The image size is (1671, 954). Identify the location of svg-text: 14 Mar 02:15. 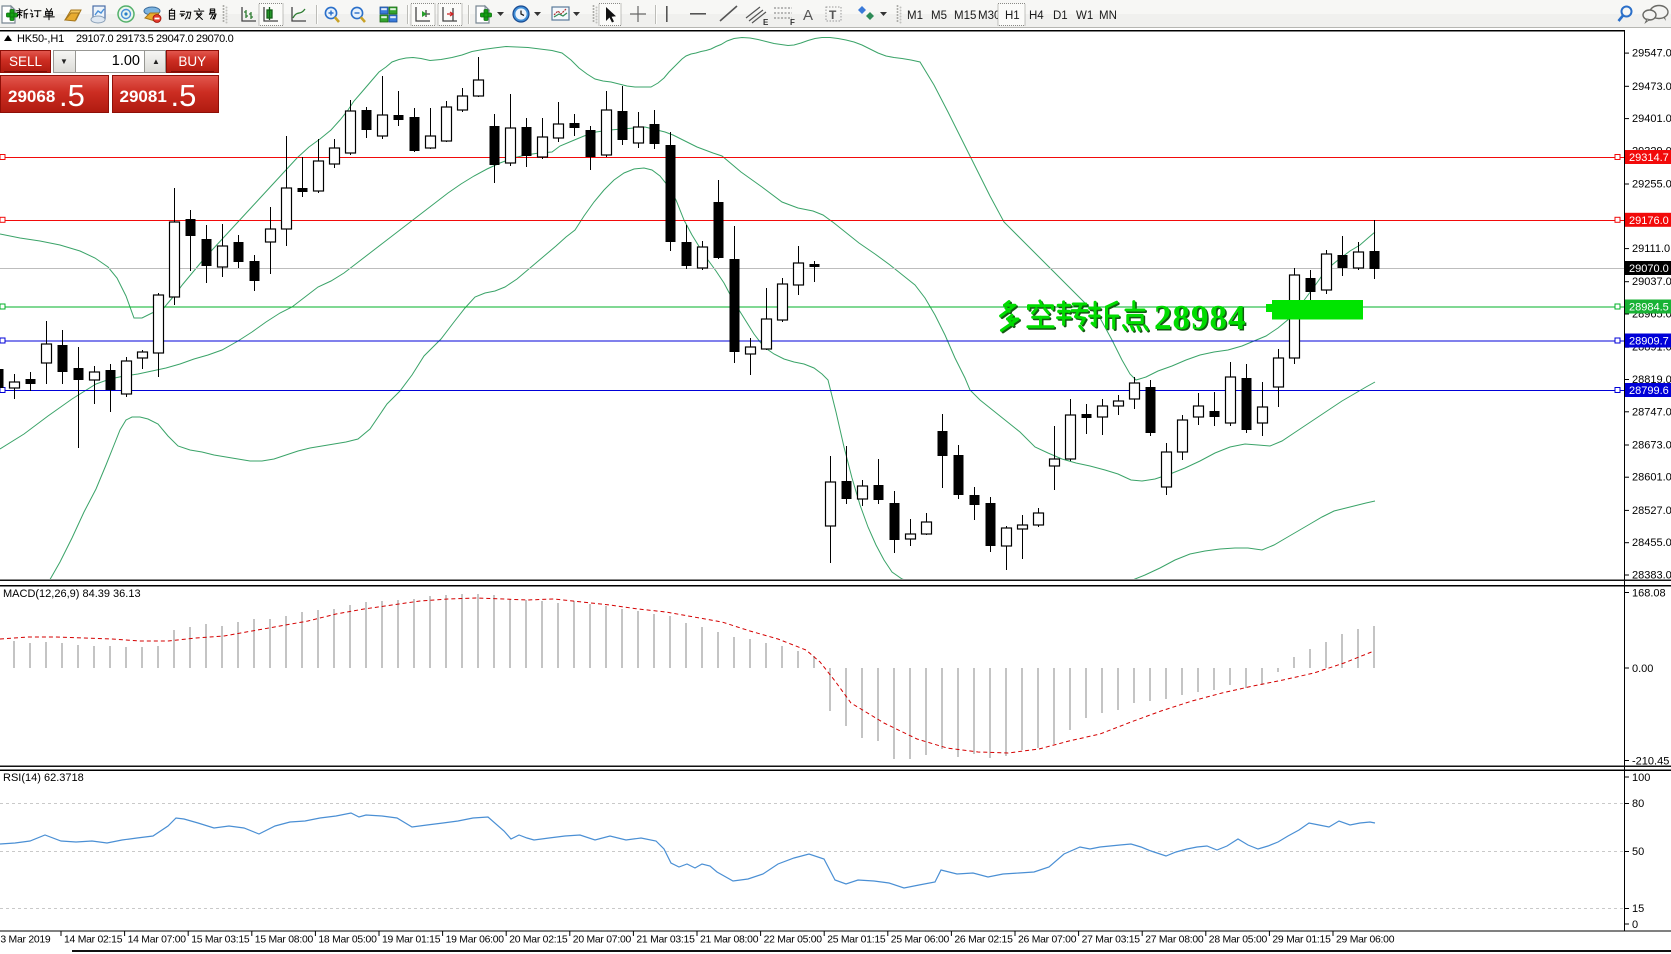
(93, 940).